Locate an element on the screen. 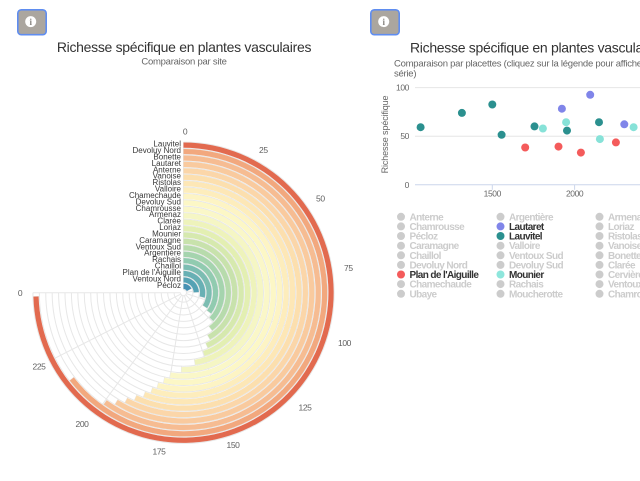 The width and height of the screenshot is (640, 481). svg-text: 200 is located at coordinates (83, 424).